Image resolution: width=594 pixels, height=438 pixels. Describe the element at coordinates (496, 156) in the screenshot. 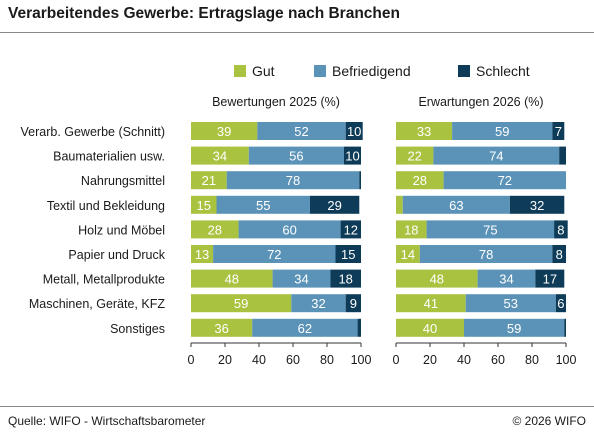

I see `data-label: 74` at that location.